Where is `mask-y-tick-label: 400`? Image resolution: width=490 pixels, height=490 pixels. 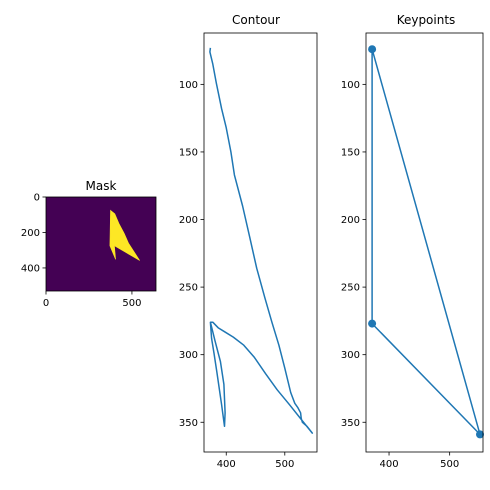 mask-y-tick-label: 400 is located at coordinates (30, 268).